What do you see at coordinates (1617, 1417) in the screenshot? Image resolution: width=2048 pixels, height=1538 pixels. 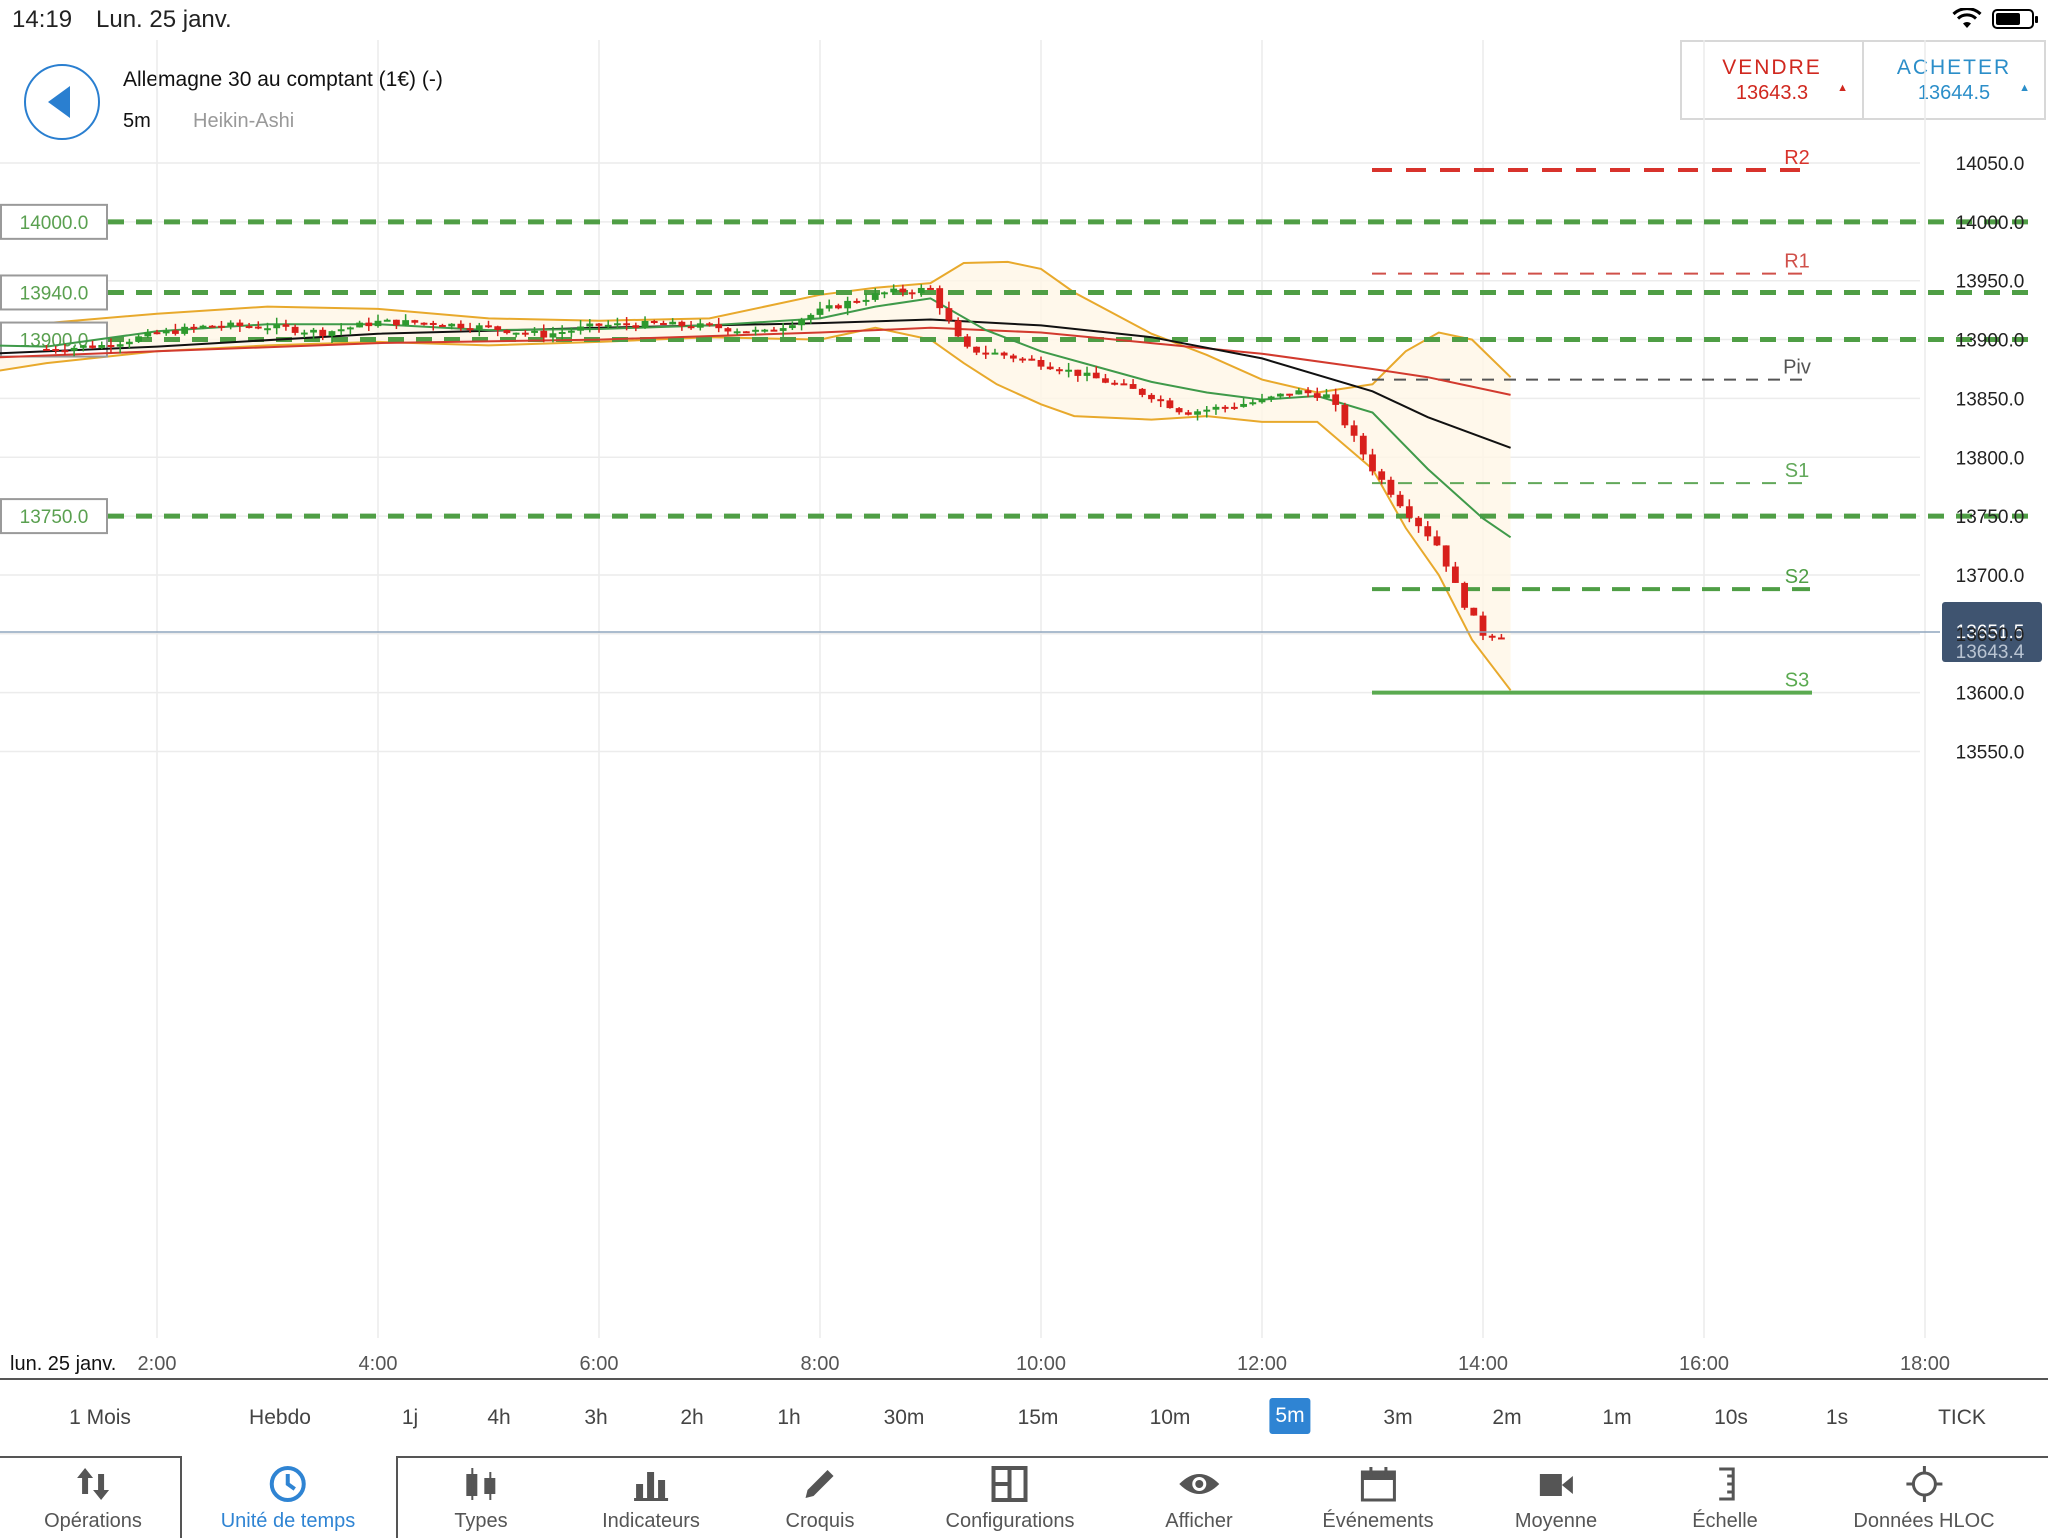 I see `timeframe-1m: 1m` at bounding box center [1617, 1417].